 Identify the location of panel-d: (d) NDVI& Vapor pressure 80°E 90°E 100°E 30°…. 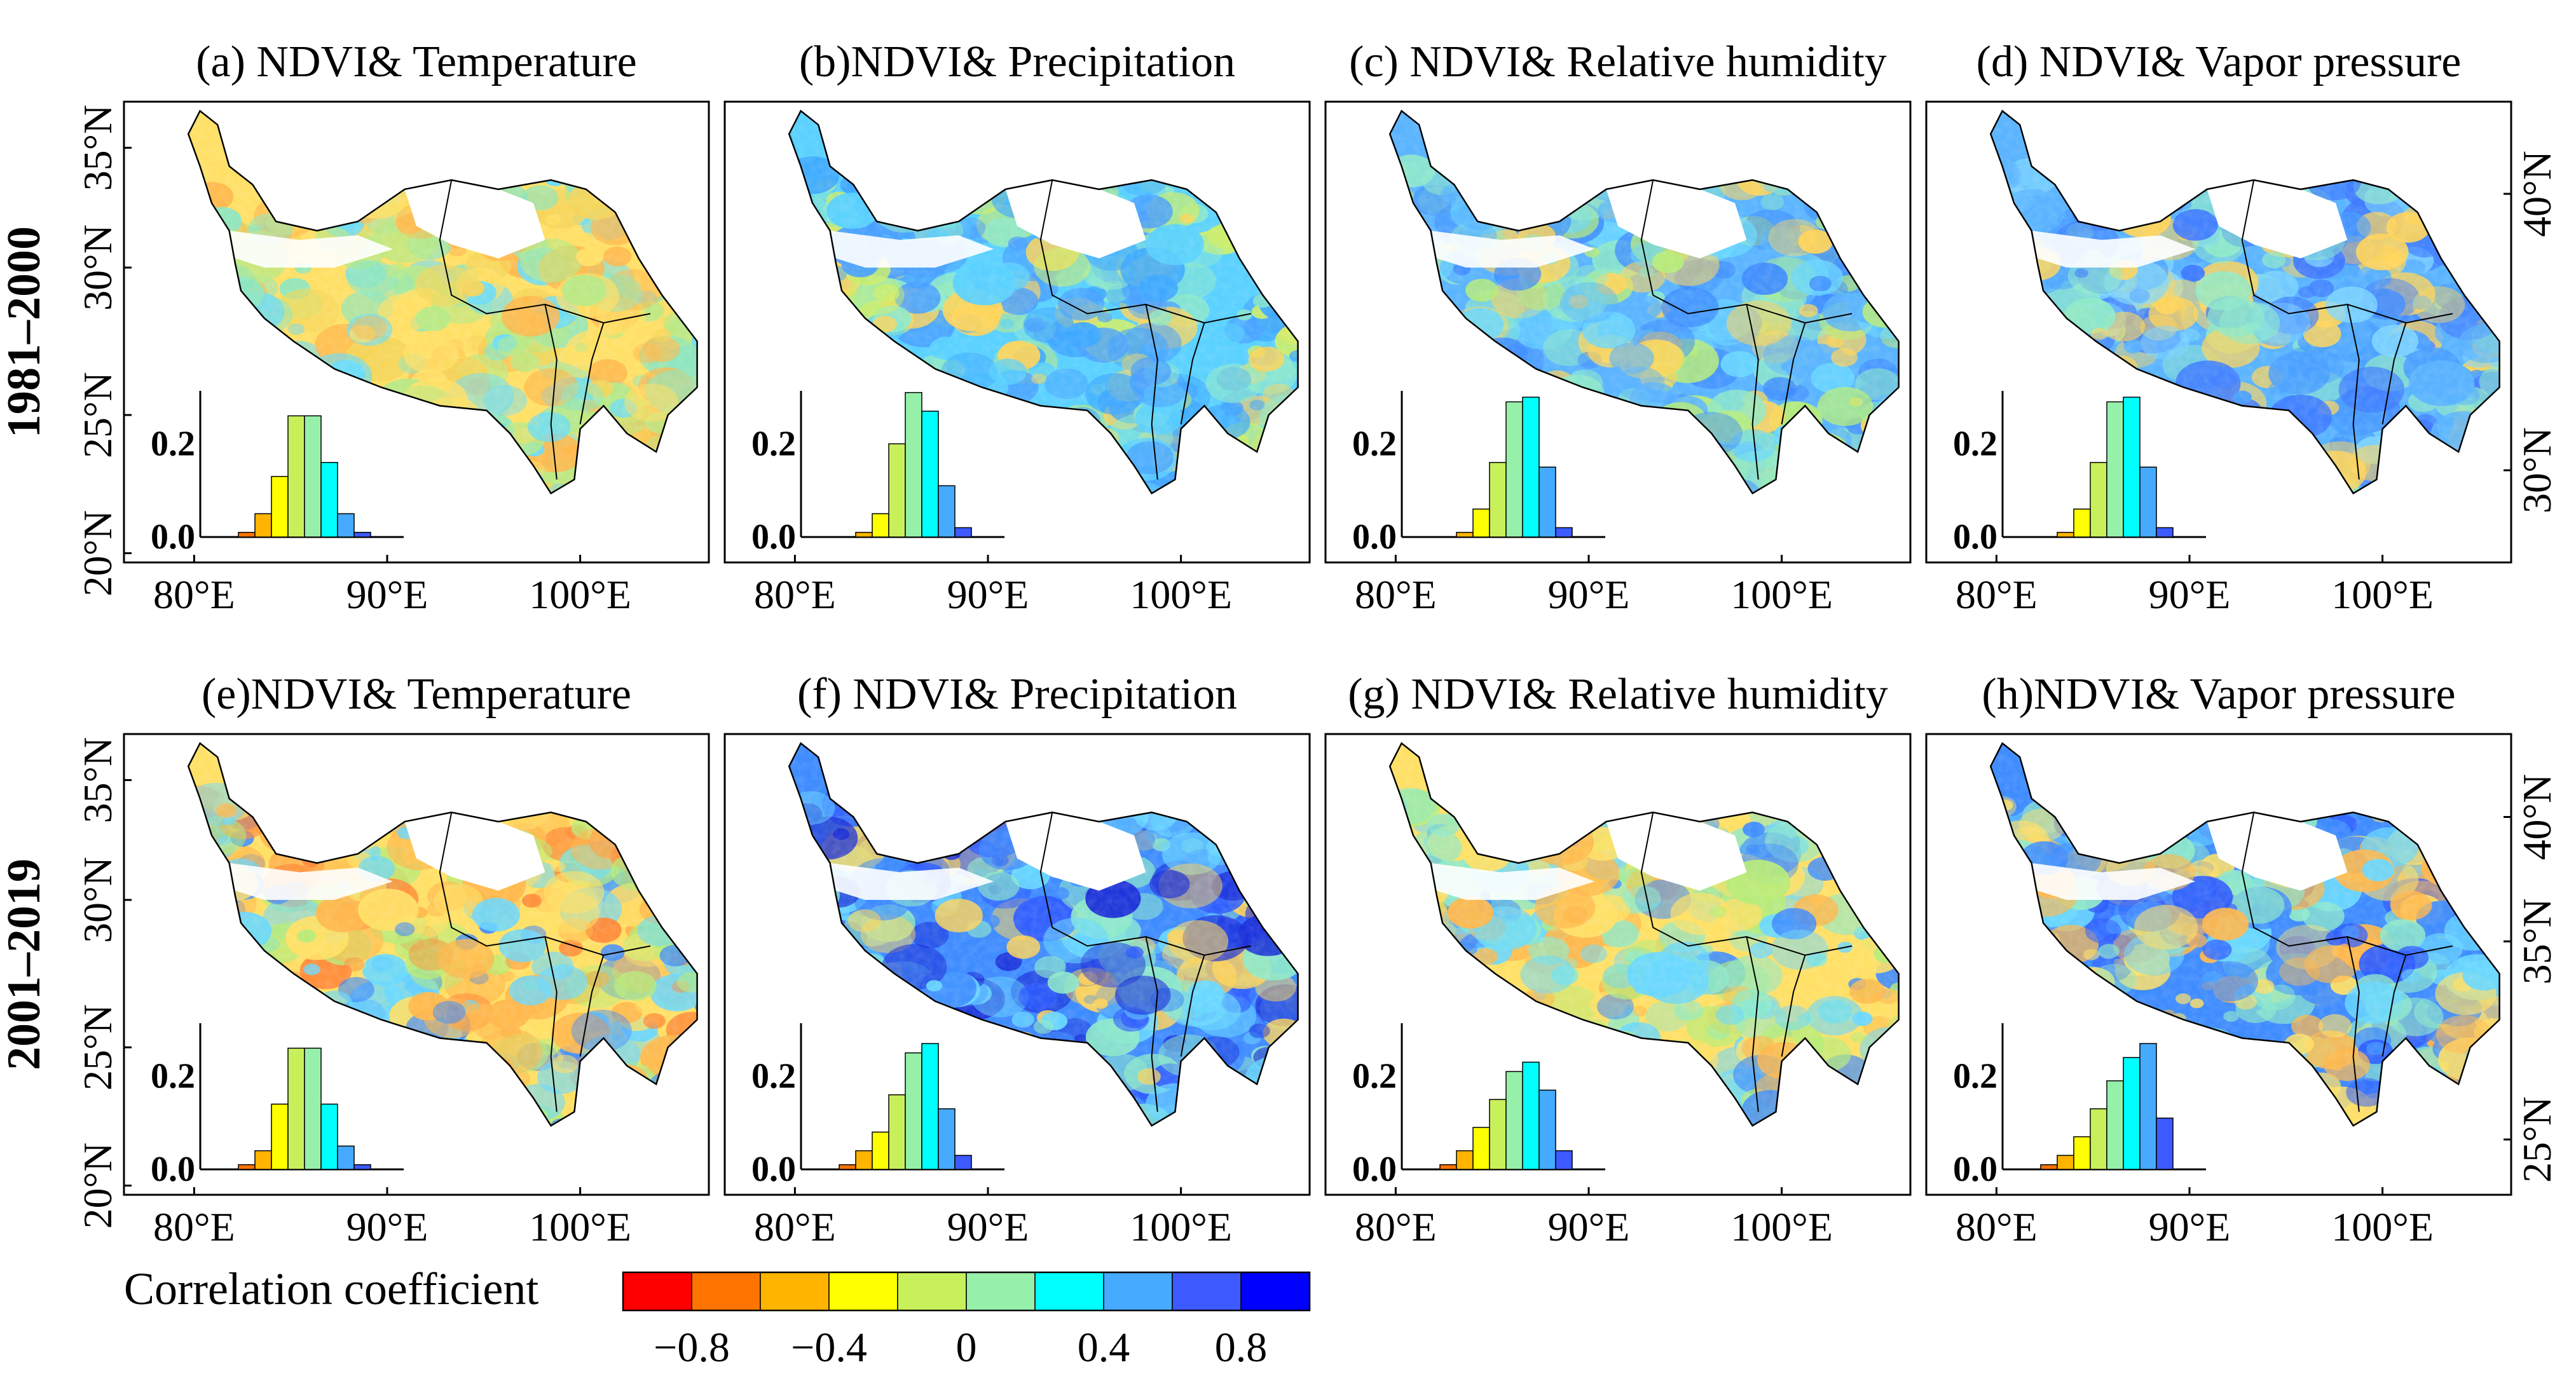
(2242, 327).